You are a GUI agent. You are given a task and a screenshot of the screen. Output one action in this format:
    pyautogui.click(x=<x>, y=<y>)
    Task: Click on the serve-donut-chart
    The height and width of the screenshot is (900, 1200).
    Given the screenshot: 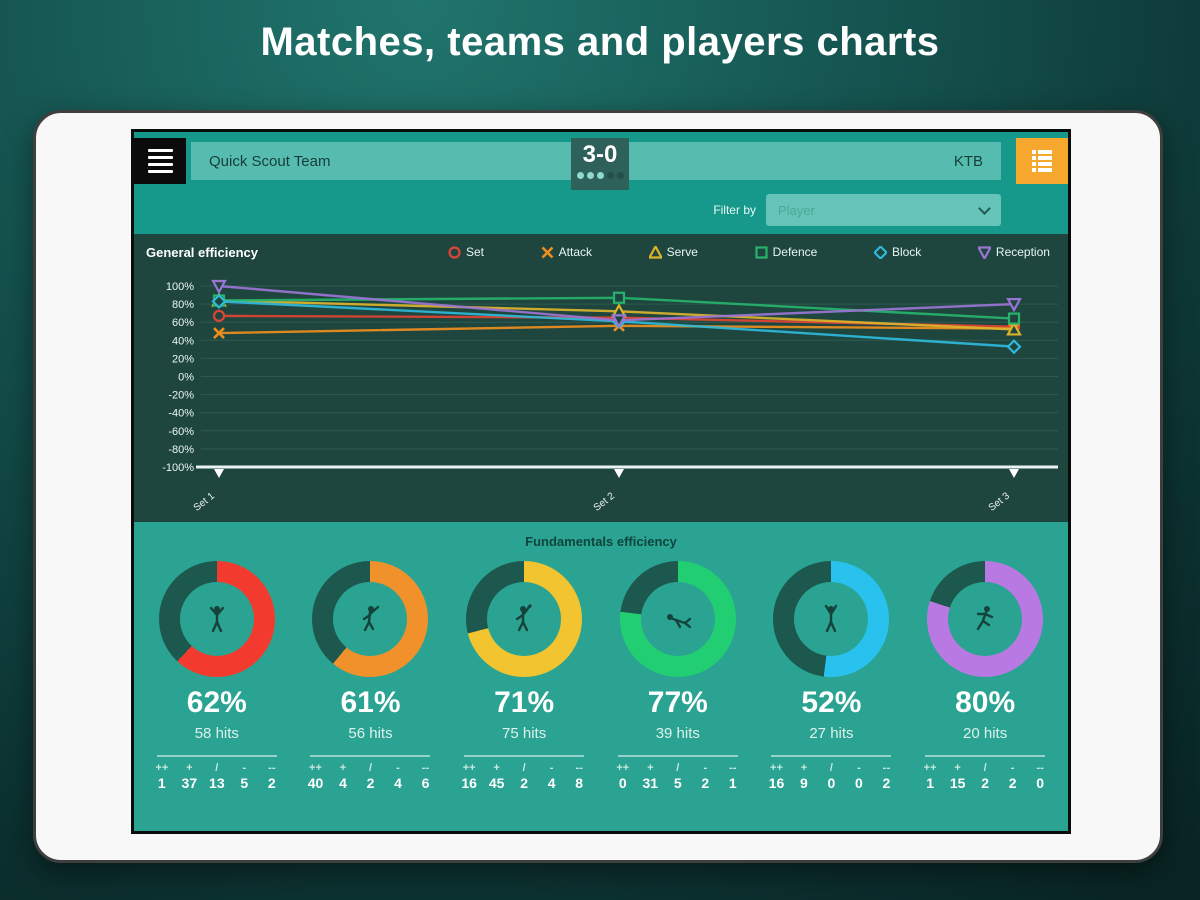 What is the action you would take?
    pyautogui.click(x=524, y=619)
    